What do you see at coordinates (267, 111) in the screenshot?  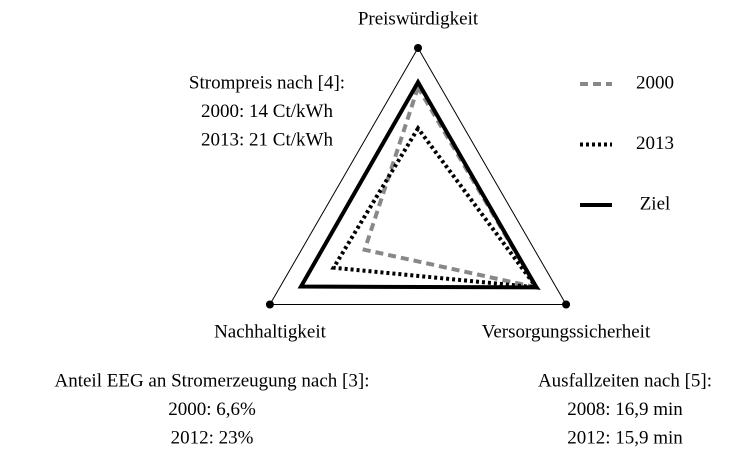 I see `annotation: 2000: 14 Ct/kWh` at bounding box center [267, 111].